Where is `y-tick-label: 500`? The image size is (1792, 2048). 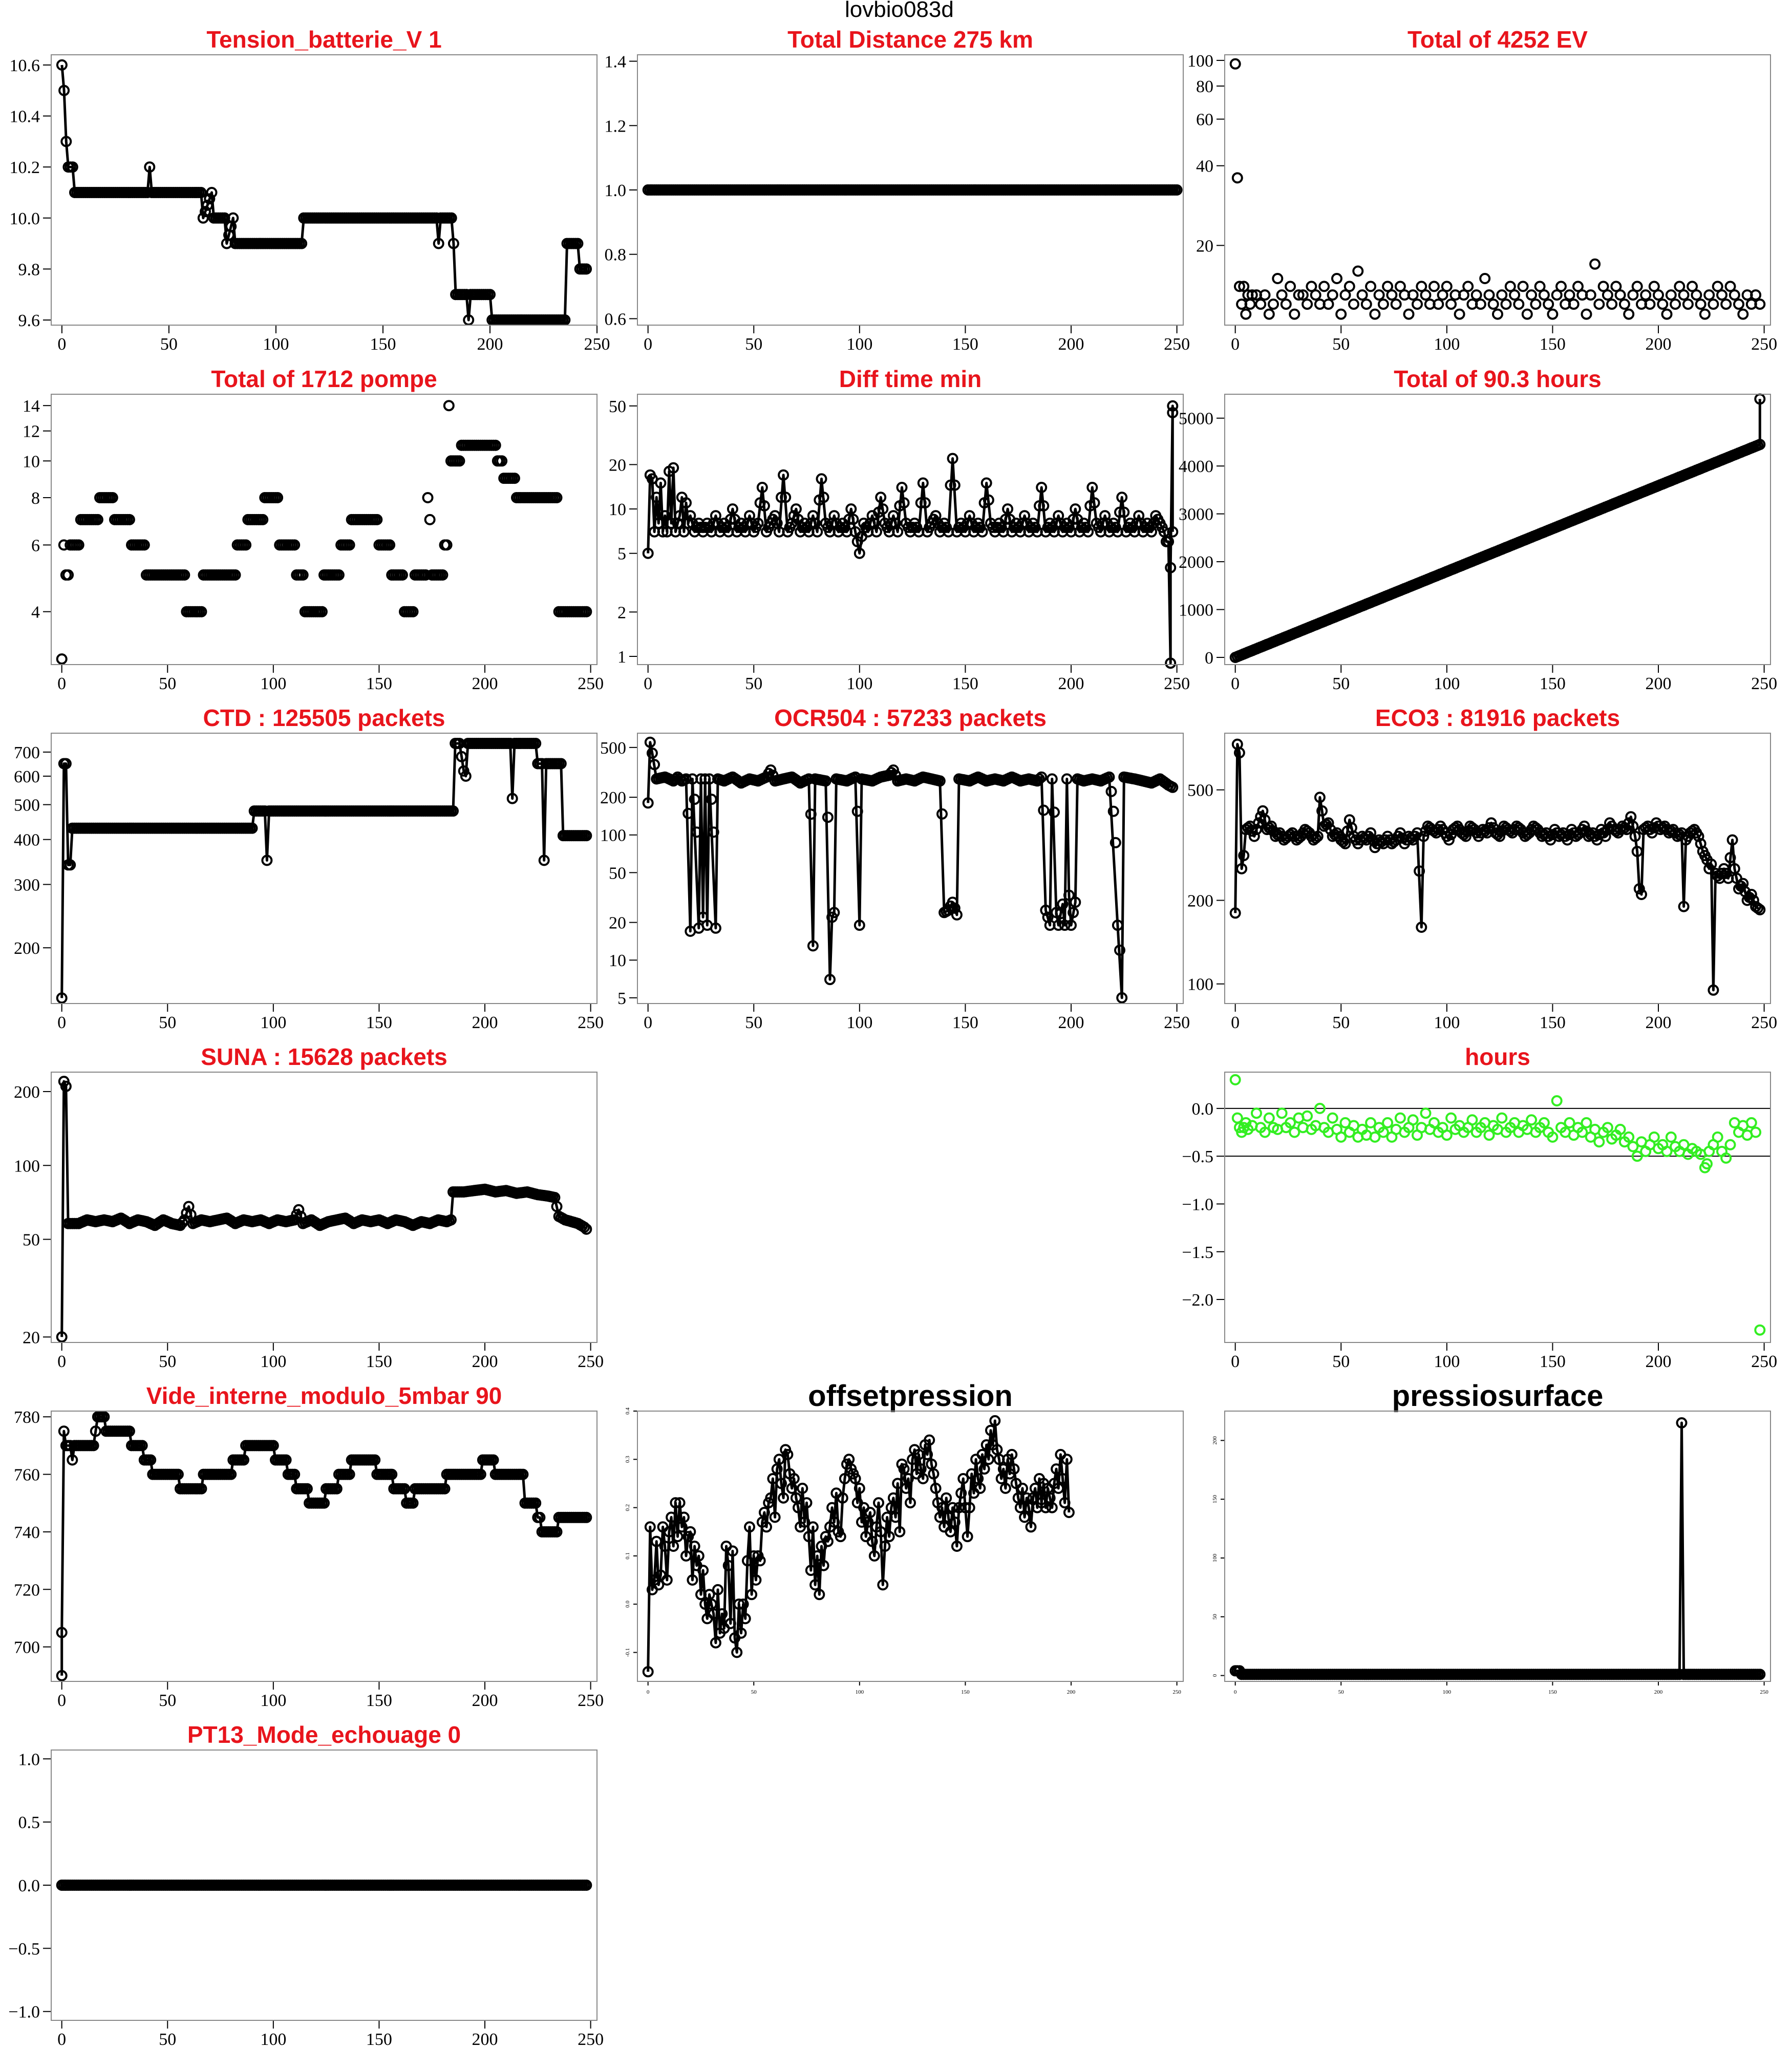
y-tick-label: 500 is located at coordinates (27, 805).